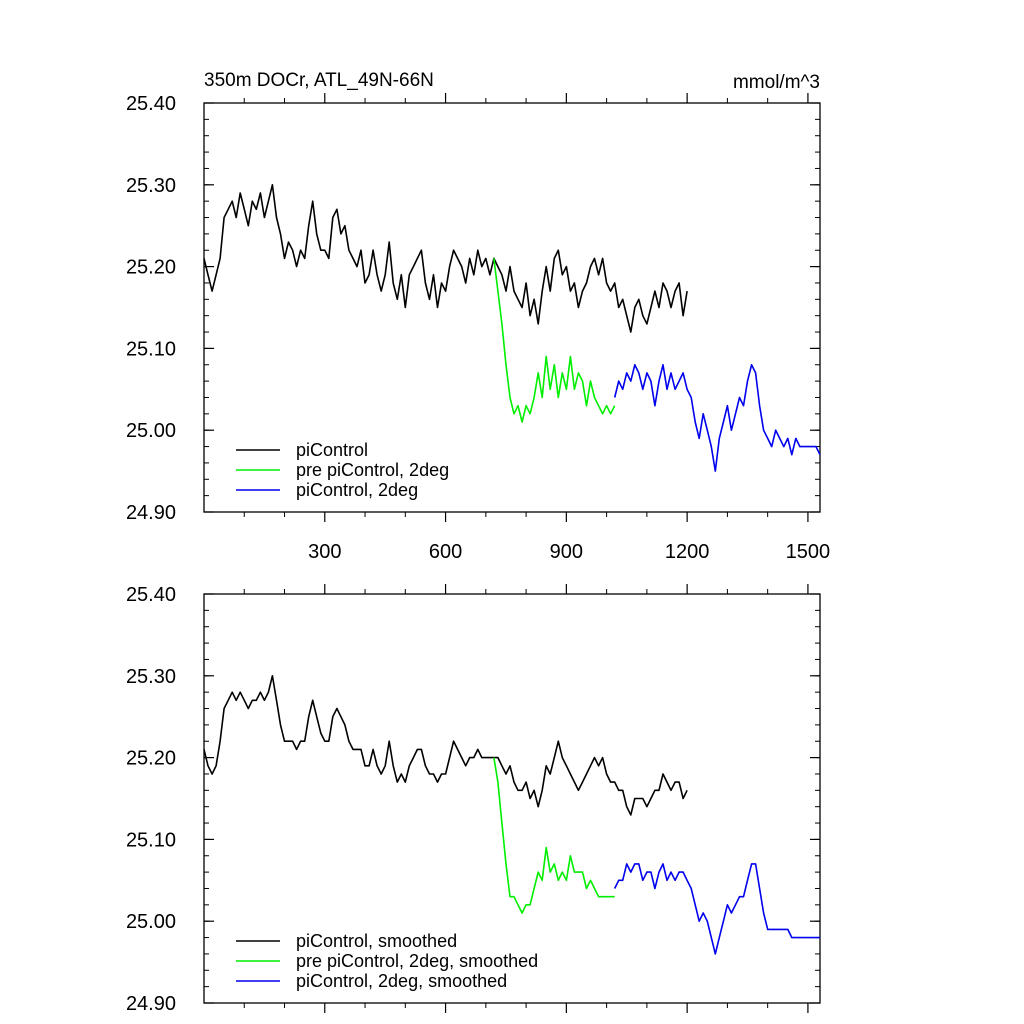 The image size is (1024, 1024). Describe the element at coordinates (445, 552) in the screenshot. I see `x-tick-label: 600` at that location.